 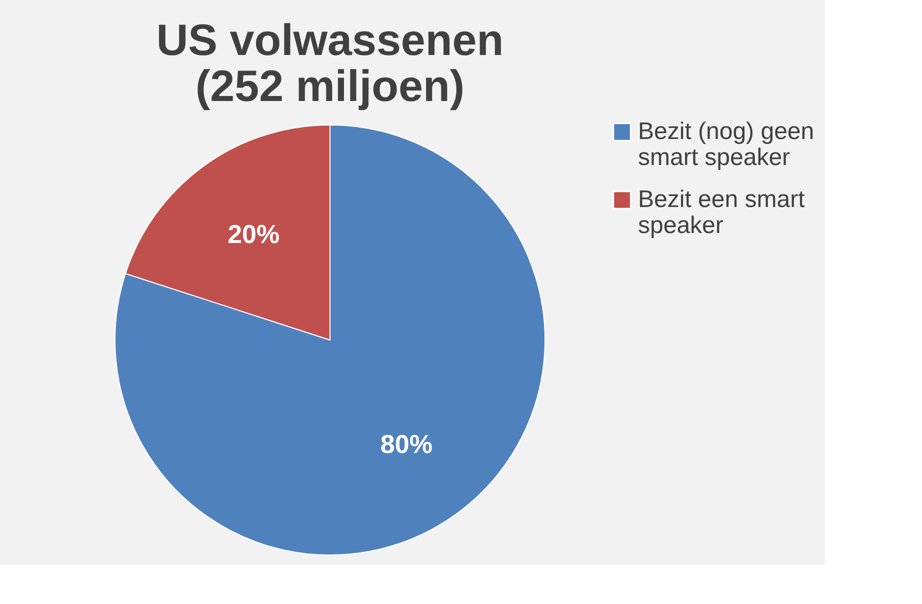 I want to click on data-label: 80%, so click(x=406, y=444).